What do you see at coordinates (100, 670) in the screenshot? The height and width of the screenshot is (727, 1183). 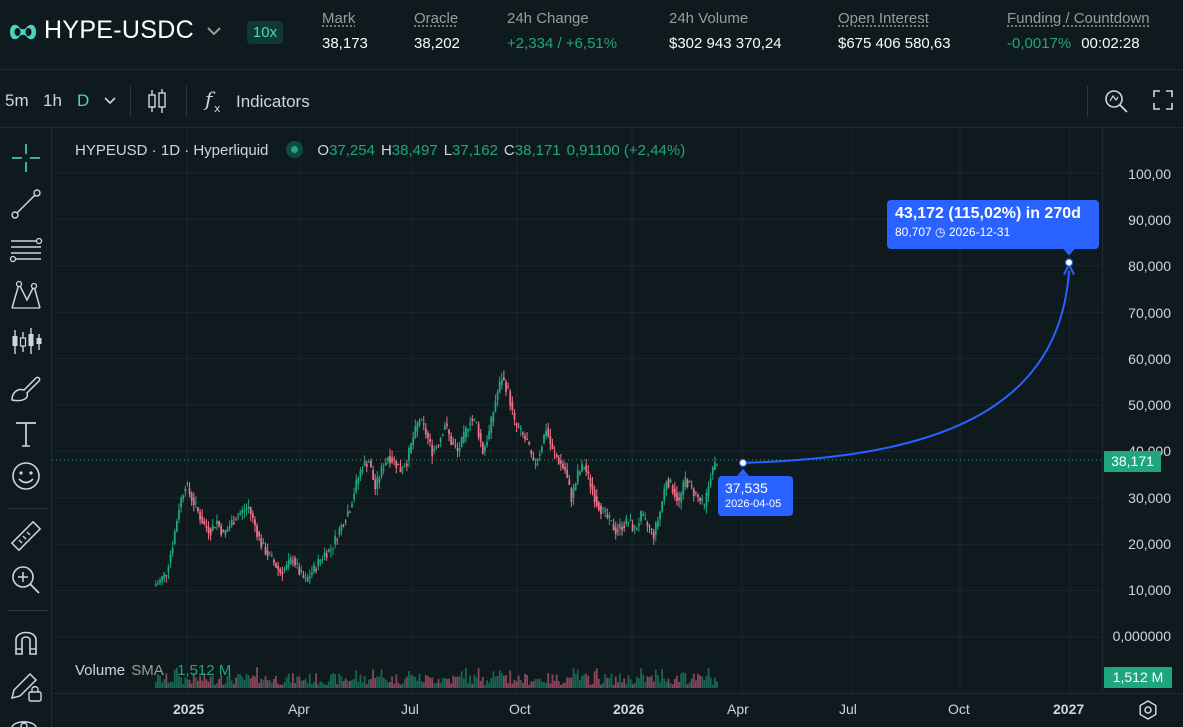 I see `volume-label: Volume` at bounding box center [100, 670].